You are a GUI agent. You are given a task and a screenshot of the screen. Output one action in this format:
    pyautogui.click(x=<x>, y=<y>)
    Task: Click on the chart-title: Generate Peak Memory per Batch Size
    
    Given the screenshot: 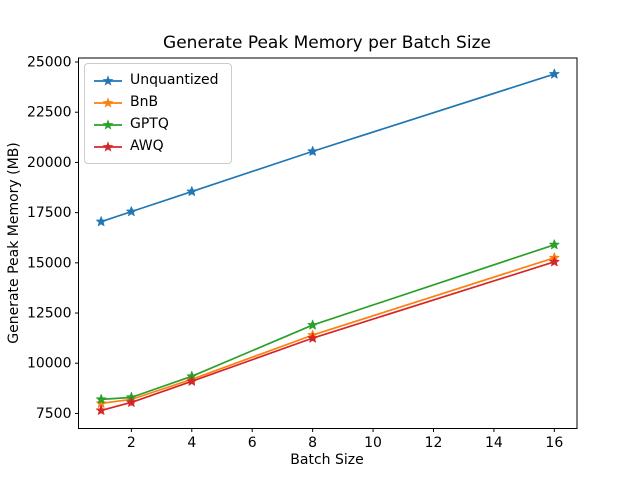 What is the action you would take?
    pyautogui.click(x=327, y=43)
    